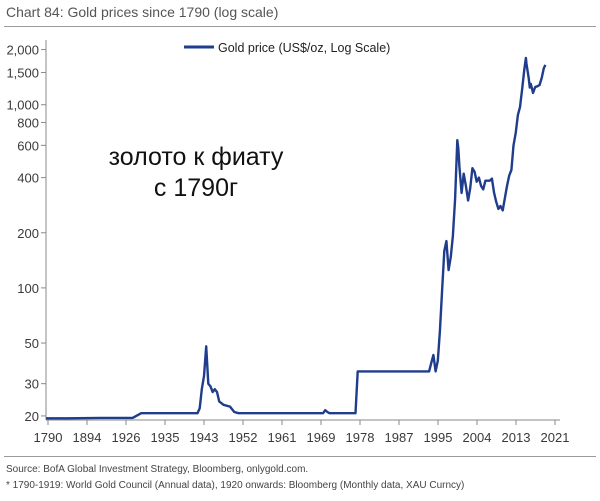  I want to click on x-tick-label: 2004, so click(477, 437).